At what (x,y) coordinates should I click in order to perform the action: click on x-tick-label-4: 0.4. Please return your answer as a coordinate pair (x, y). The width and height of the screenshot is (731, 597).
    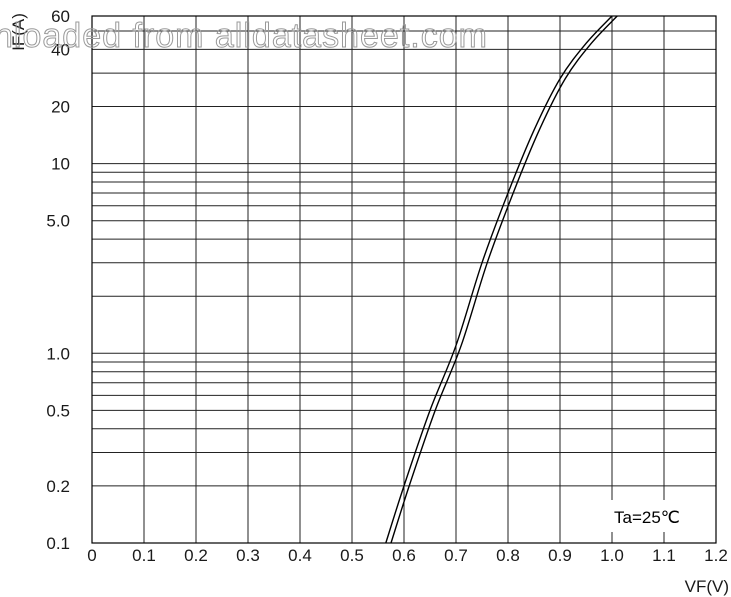
    Looking at the image, I should click on (300, 555).